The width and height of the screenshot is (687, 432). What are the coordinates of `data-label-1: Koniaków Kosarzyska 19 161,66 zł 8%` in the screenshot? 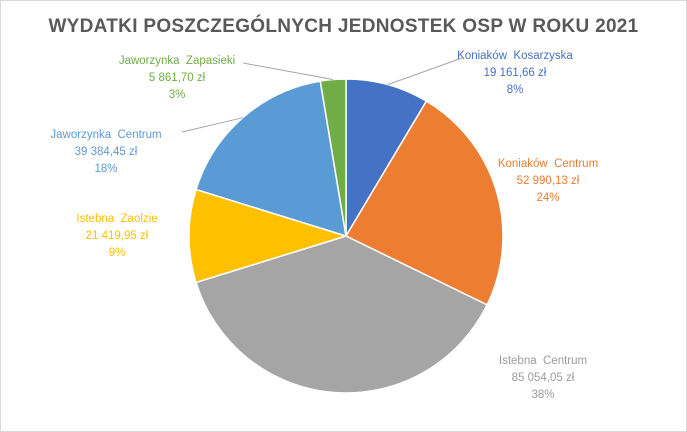 It's located at (515, 73).